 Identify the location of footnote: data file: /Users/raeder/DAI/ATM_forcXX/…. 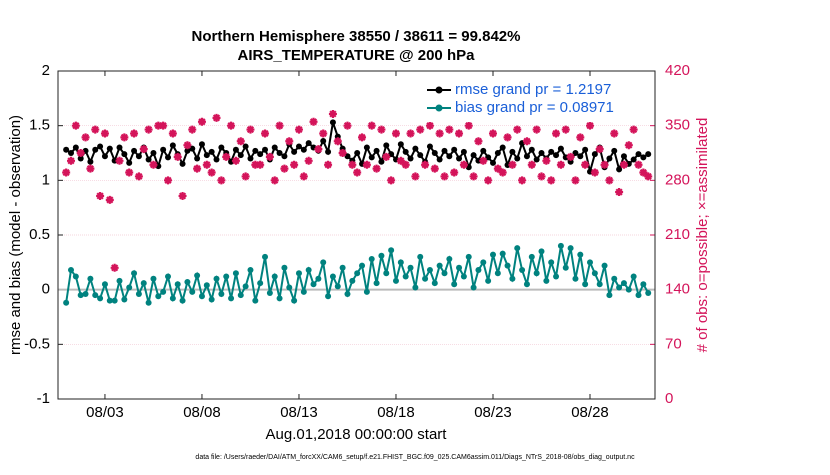
(415, 457).